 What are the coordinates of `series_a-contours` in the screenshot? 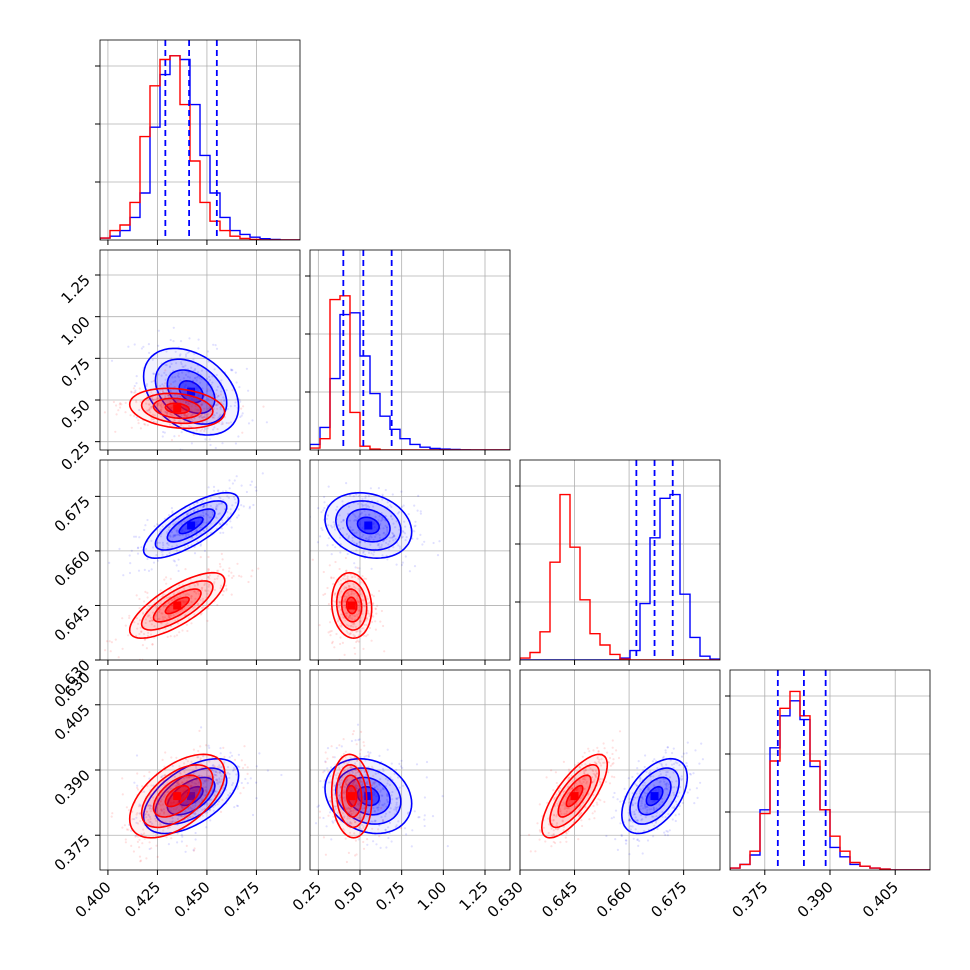 It's located at (368, 525).